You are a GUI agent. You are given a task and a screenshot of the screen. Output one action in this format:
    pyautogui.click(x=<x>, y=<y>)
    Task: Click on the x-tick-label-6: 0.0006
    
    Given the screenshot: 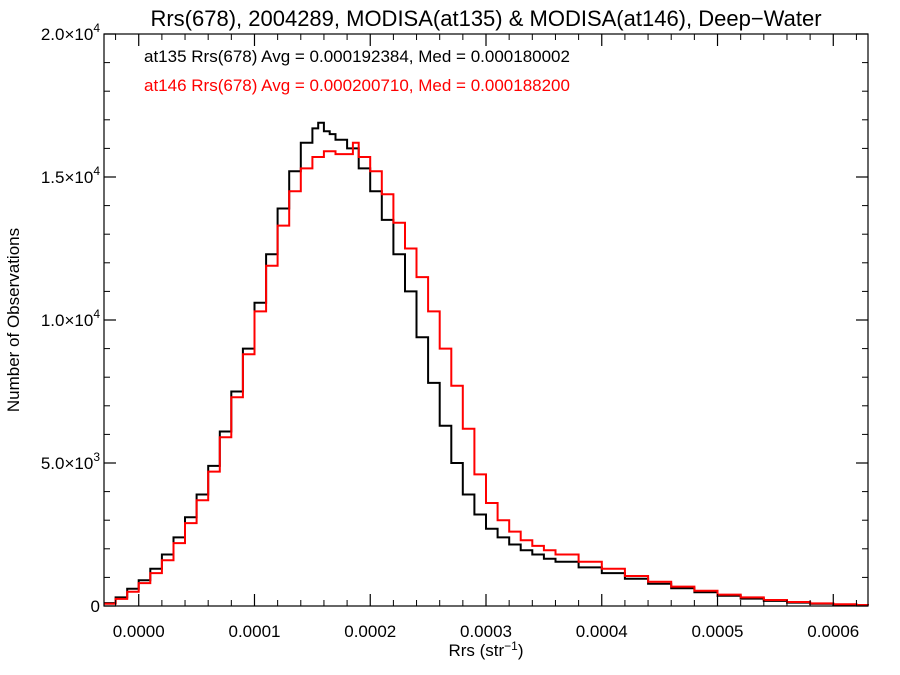 What is the action you would take?
    pyautogui.click(x=833, y=631)
    